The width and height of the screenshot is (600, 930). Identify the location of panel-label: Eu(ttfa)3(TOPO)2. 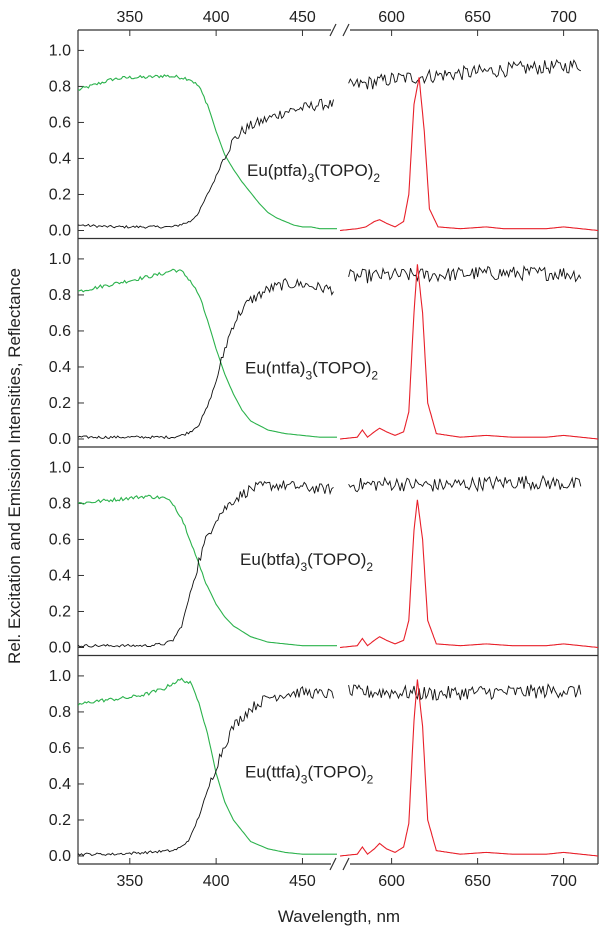
(309, 775).